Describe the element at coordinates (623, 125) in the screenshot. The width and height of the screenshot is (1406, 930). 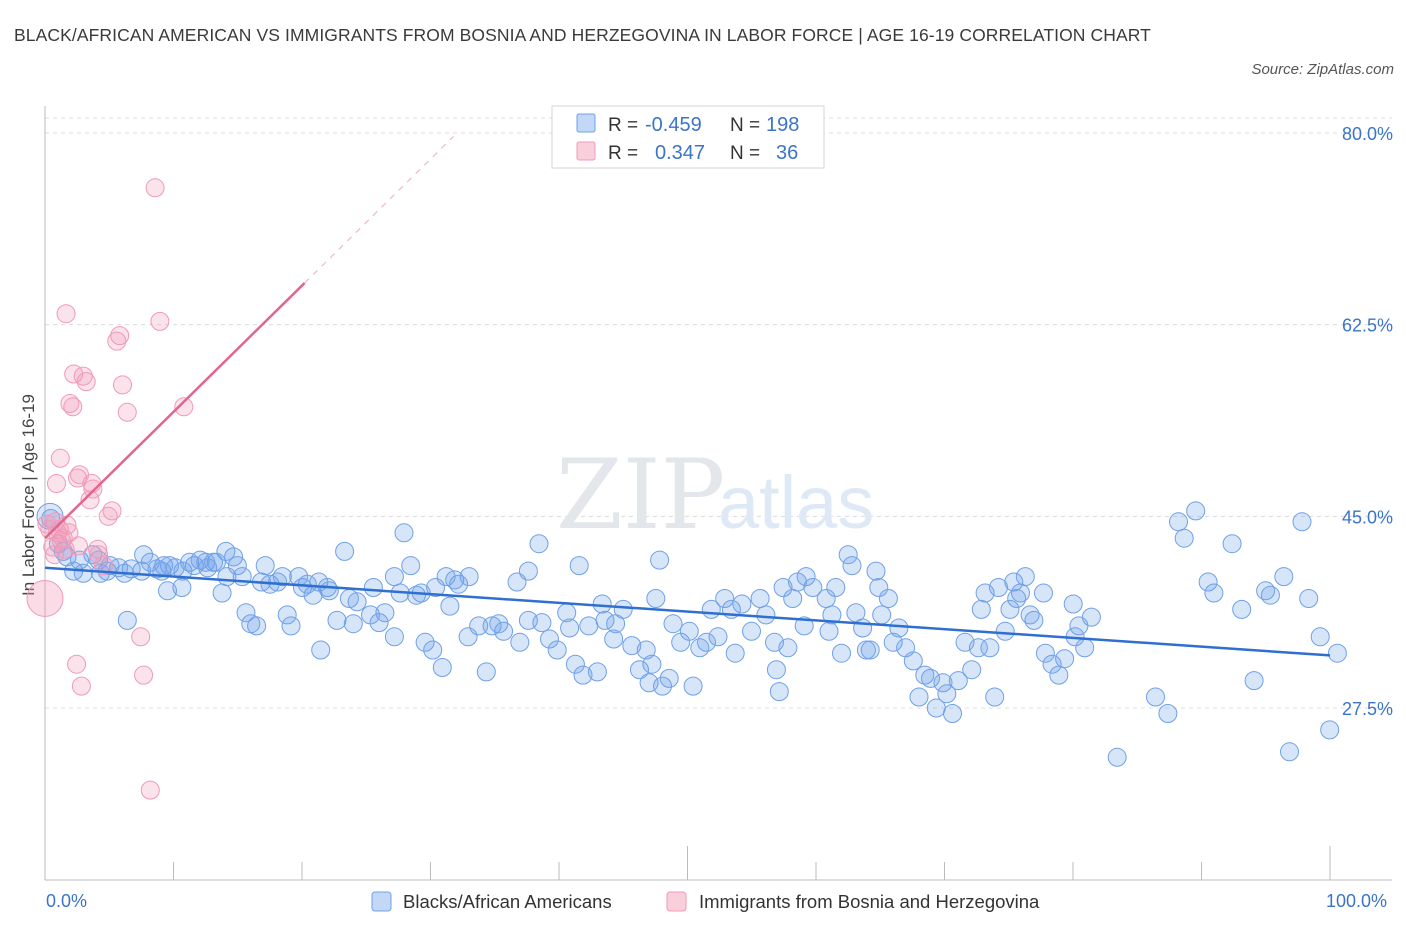
I see `legend-r-label-1: R =` at that location.